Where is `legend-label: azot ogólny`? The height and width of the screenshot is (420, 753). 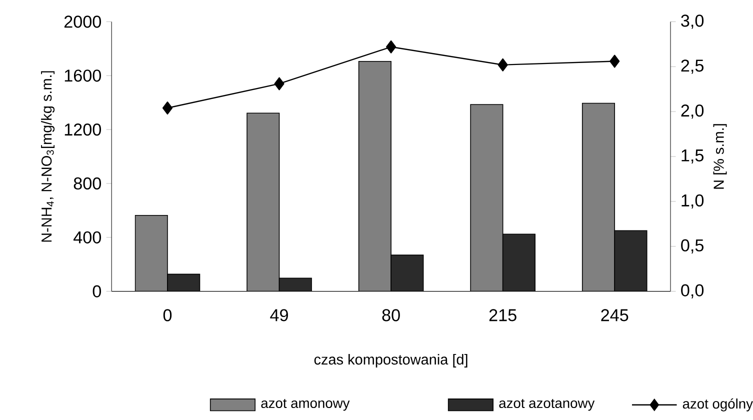
legend-label: azot ogólny is located at coordinates (717, 405).